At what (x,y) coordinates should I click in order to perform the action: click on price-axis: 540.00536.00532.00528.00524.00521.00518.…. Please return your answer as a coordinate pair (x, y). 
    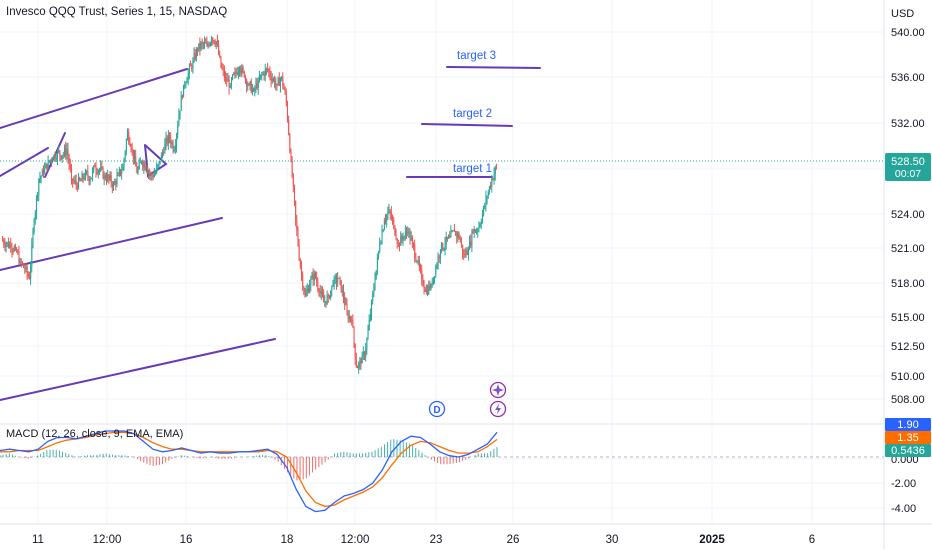
    Looking at the image, I should click on (908, 216).